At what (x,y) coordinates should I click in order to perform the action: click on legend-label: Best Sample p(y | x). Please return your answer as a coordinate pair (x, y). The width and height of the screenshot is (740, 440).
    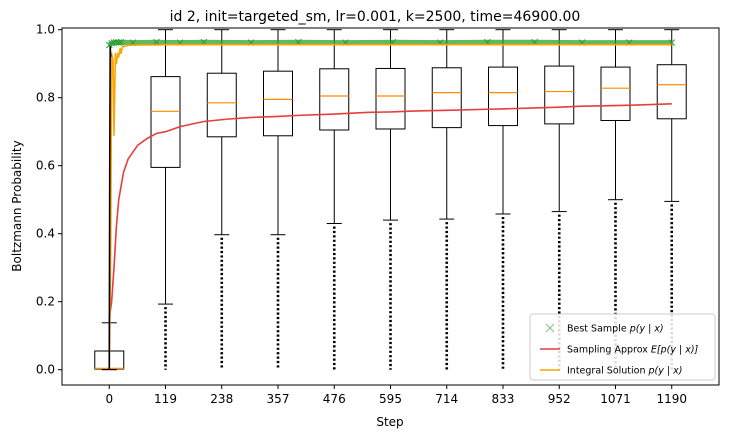
    Looking at the image, I should click on (615, 329).